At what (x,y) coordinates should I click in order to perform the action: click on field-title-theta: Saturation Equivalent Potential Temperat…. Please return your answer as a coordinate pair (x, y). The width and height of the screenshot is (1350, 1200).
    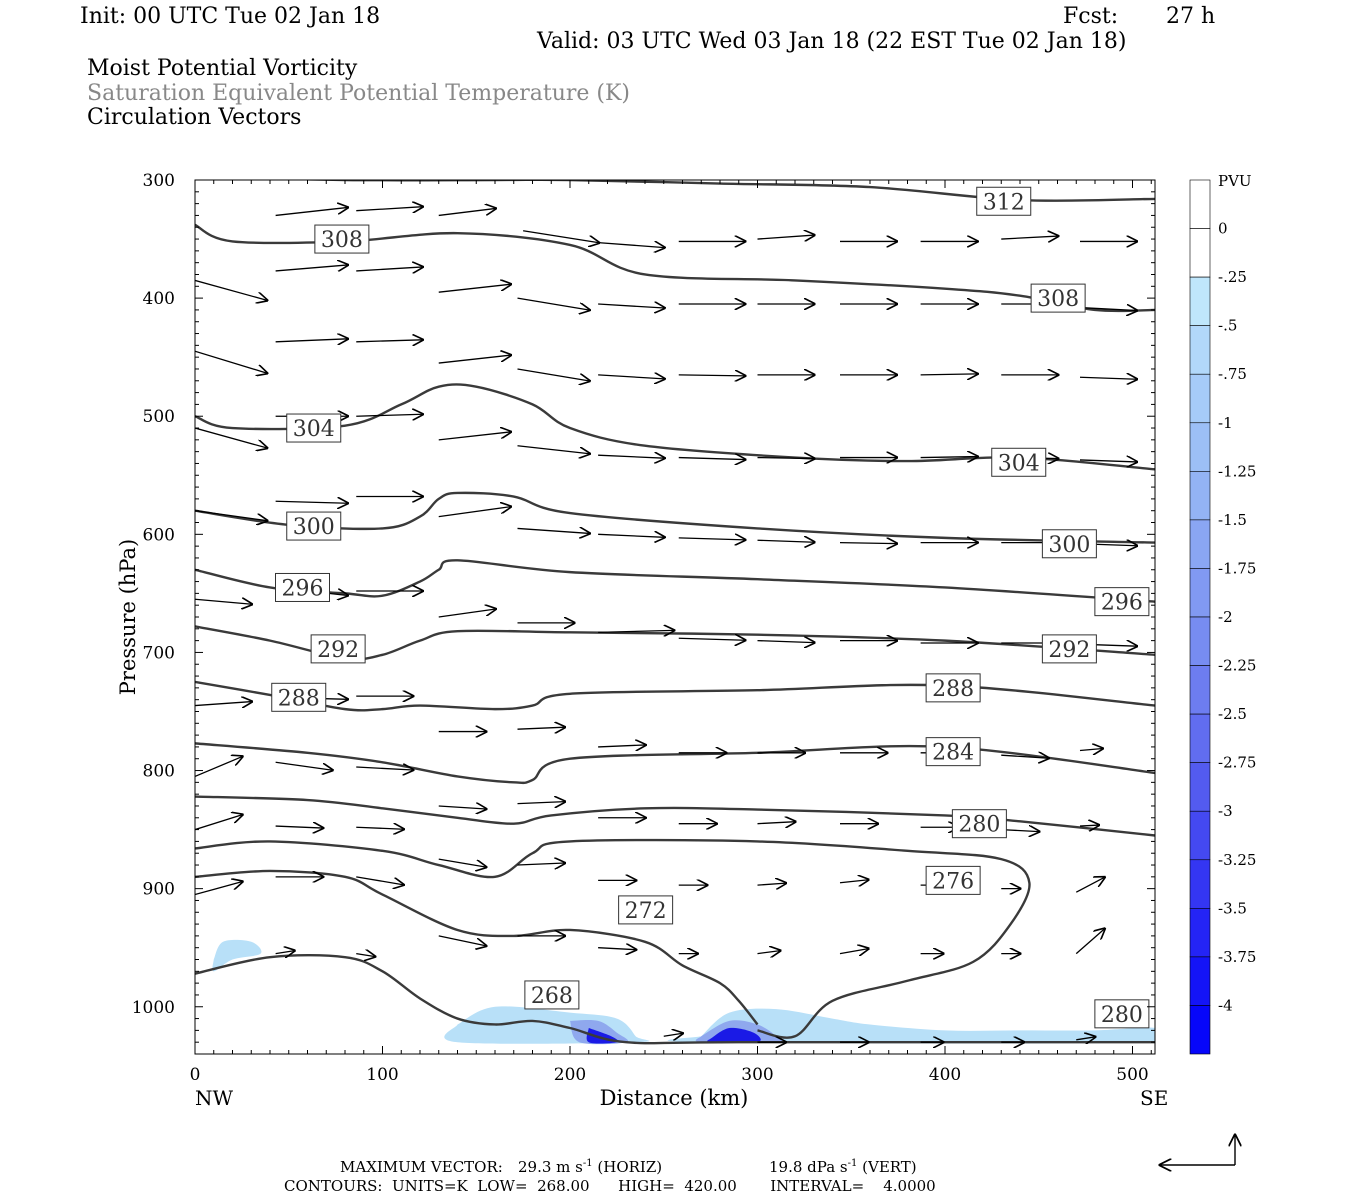
    Looking at the image, I should click on (358, 93).